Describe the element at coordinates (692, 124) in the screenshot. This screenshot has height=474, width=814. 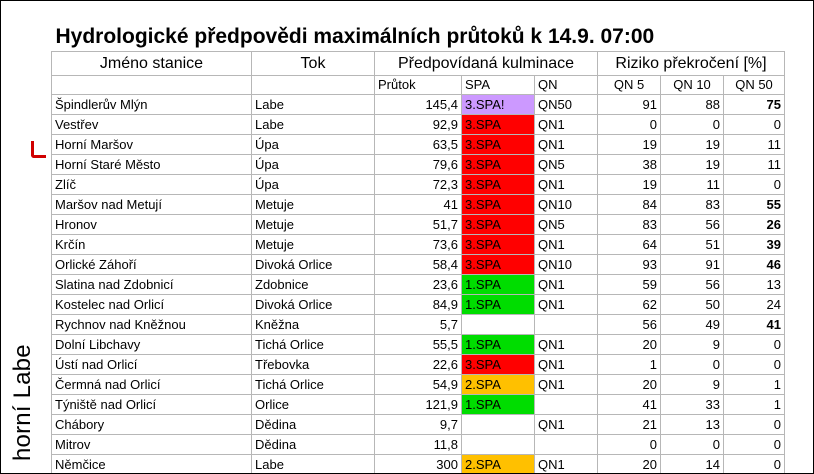
I see `risk-qn10-cell: 0` at that location.